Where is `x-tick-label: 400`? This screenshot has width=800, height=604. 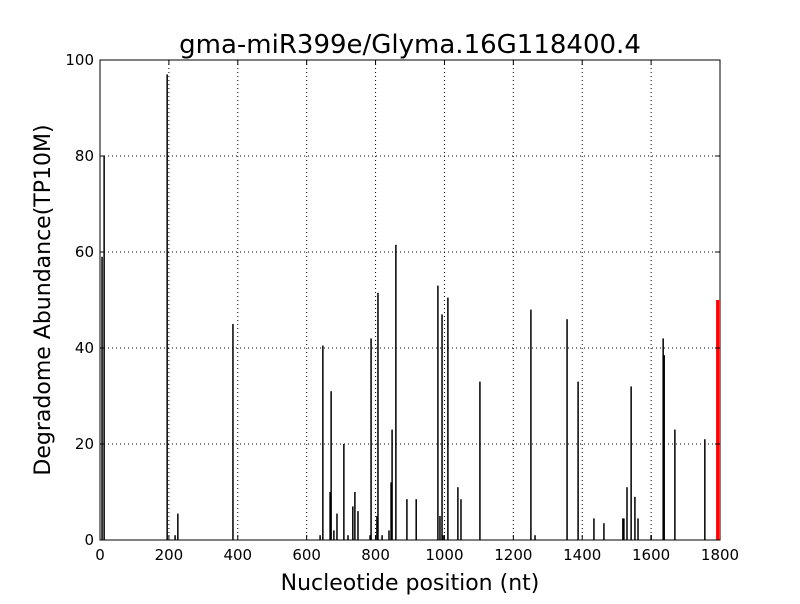
x-tick-label: 400 is located at coordinates (237, 555).